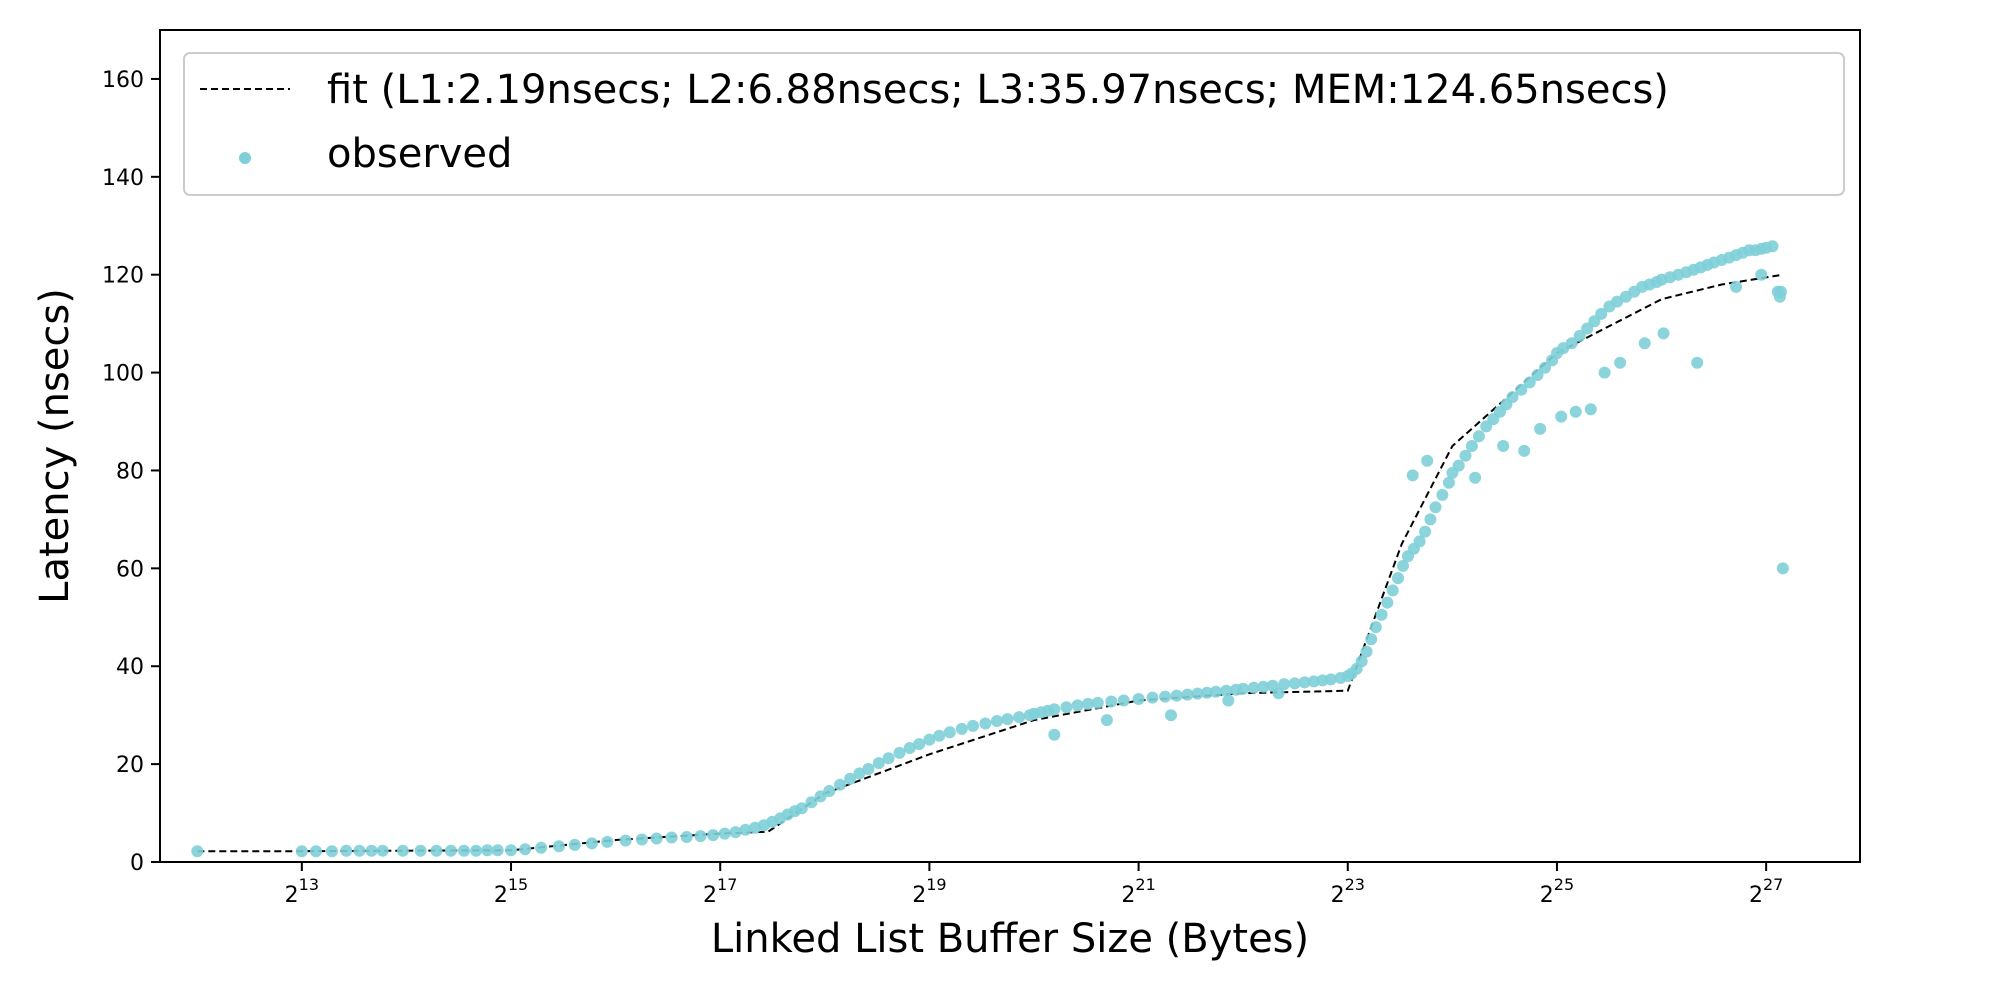 The width and height of the screenshot is (2000, 1000). I want to click on x-tick-label: 223, so click(1348, 891).